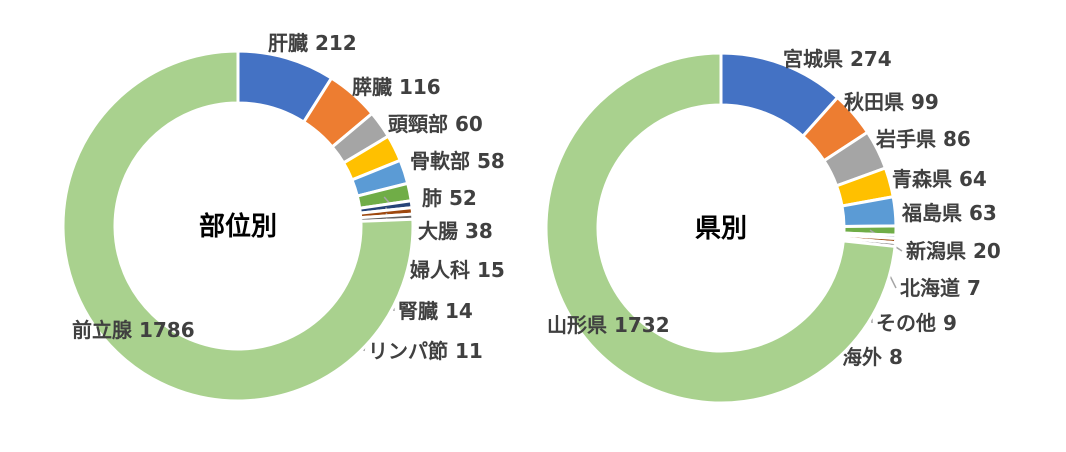  What do you see at coordinates (940, 288) in the screenshot?
I see `data-label: 北海道 7` at bounding box center [940, 288].